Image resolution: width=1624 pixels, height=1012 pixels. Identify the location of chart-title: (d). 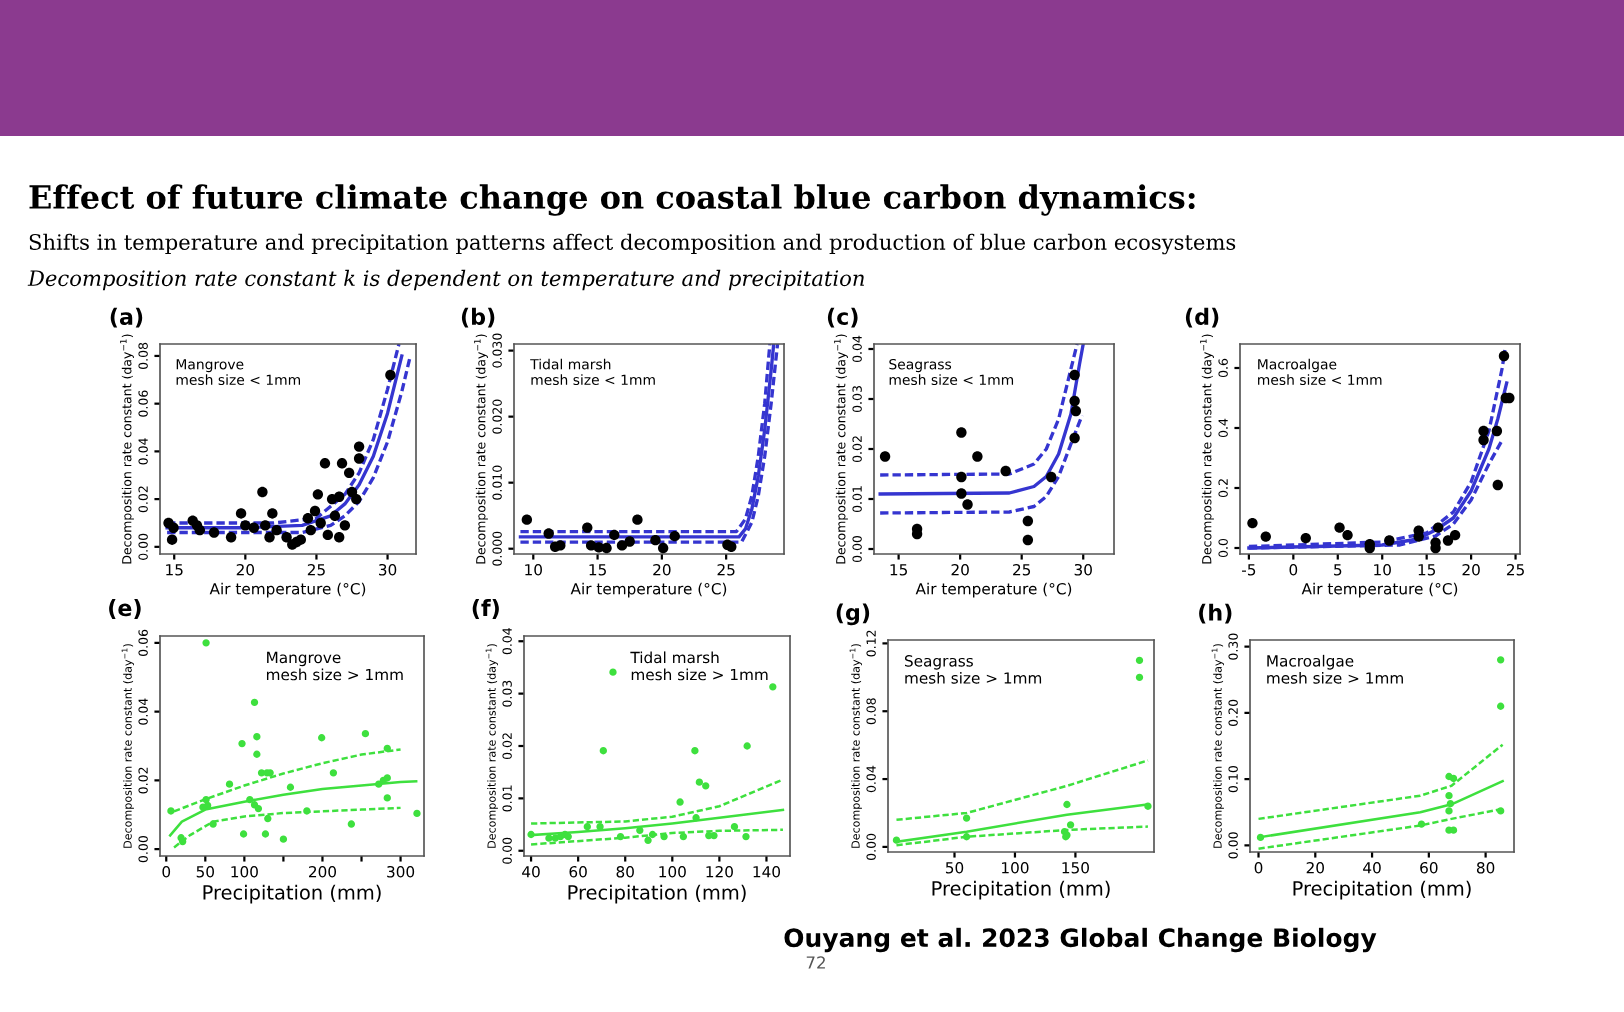
(1202, 317).